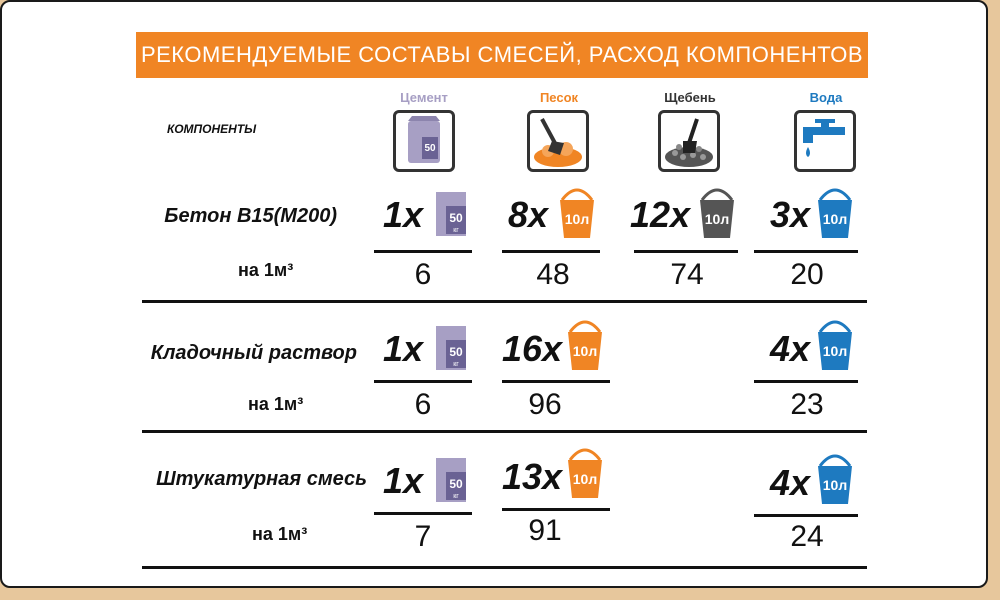 Image resolution: width=1000 pixels, height=600 pixels. I want to click on water-multiplier: 3х, so click(790, 214).